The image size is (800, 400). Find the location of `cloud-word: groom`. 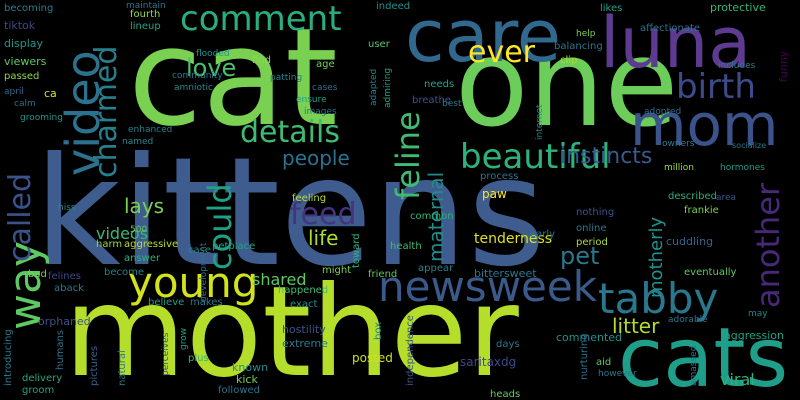

cloud-word: groom is located at coordinates (38, 390).